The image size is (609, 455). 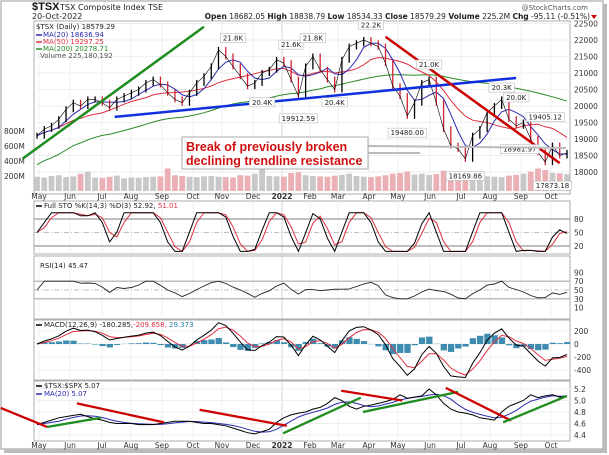 I want to click on legend-rsi: RSI(14) 45.47, so click(x=64, y=266).